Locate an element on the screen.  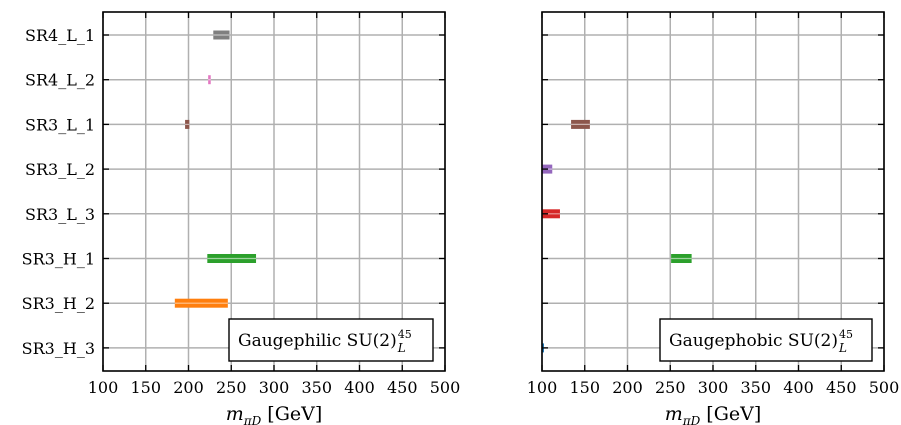
annotation-label: Gaugephilic SU(2) is located at coordinates (317, 341).